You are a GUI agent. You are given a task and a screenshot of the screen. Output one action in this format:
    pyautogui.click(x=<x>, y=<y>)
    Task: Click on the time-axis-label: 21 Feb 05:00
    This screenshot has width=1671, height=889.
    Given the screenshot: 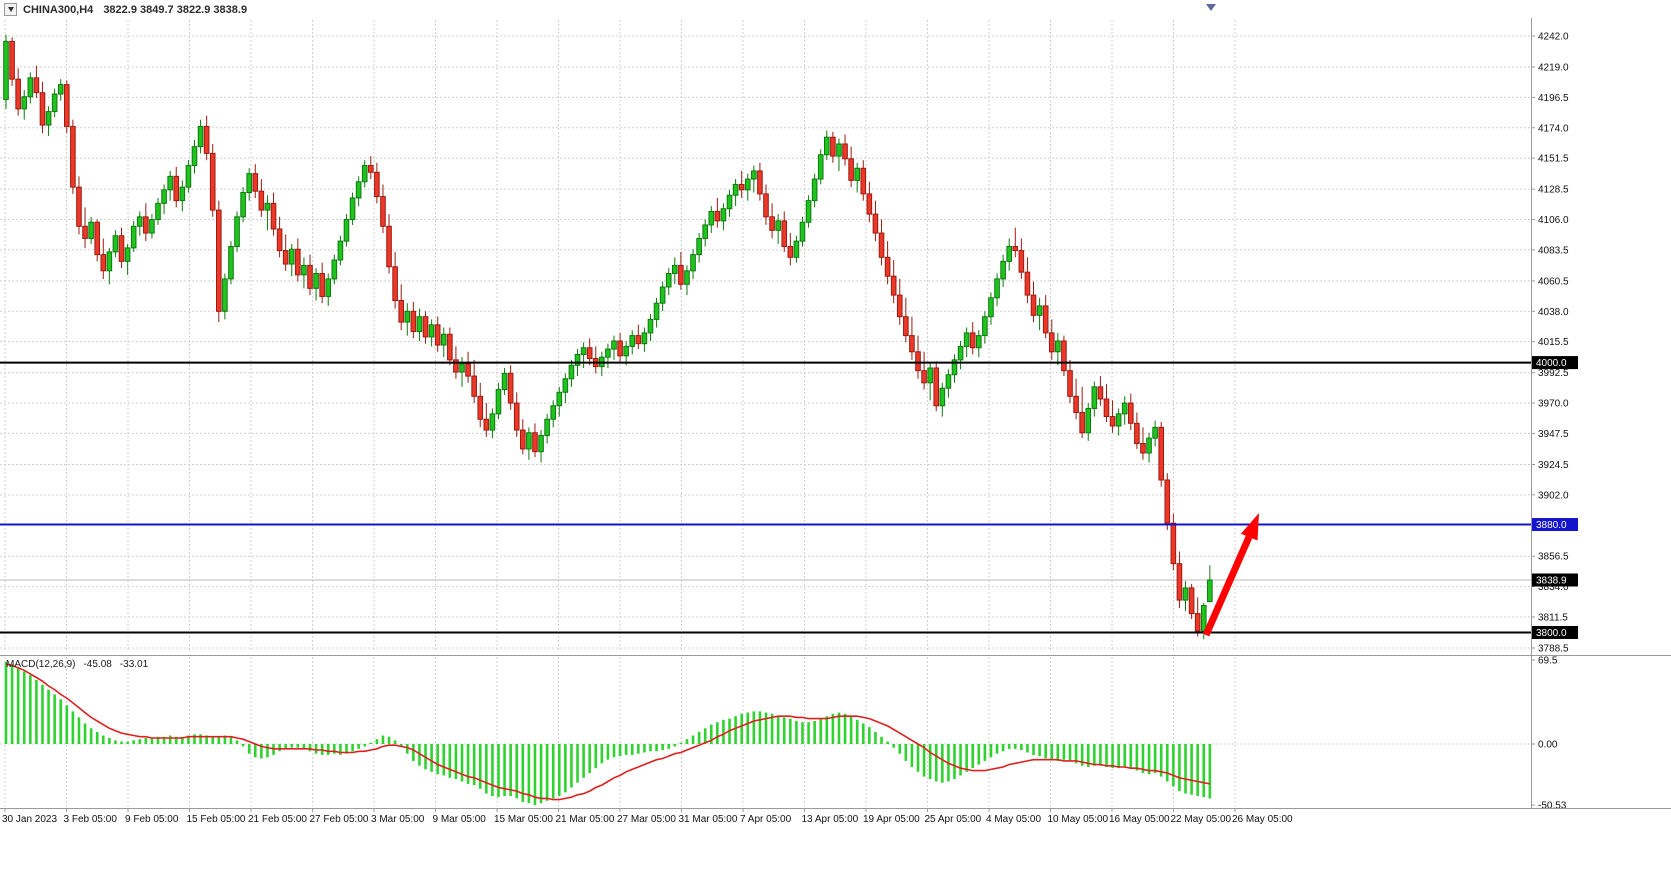 What is the action you would take?
    pyautogui.click(x=277, y=819)
    